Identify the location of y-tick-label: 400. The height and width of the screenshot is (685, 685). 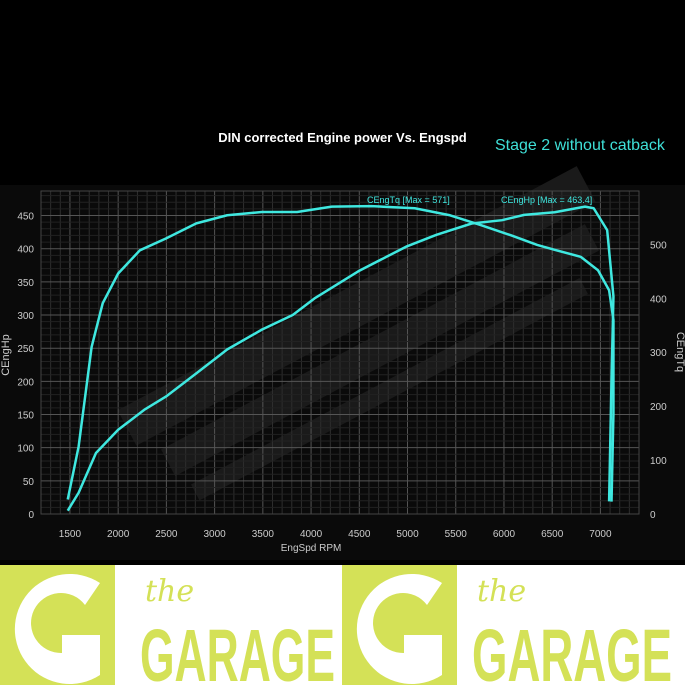
(25, 250).